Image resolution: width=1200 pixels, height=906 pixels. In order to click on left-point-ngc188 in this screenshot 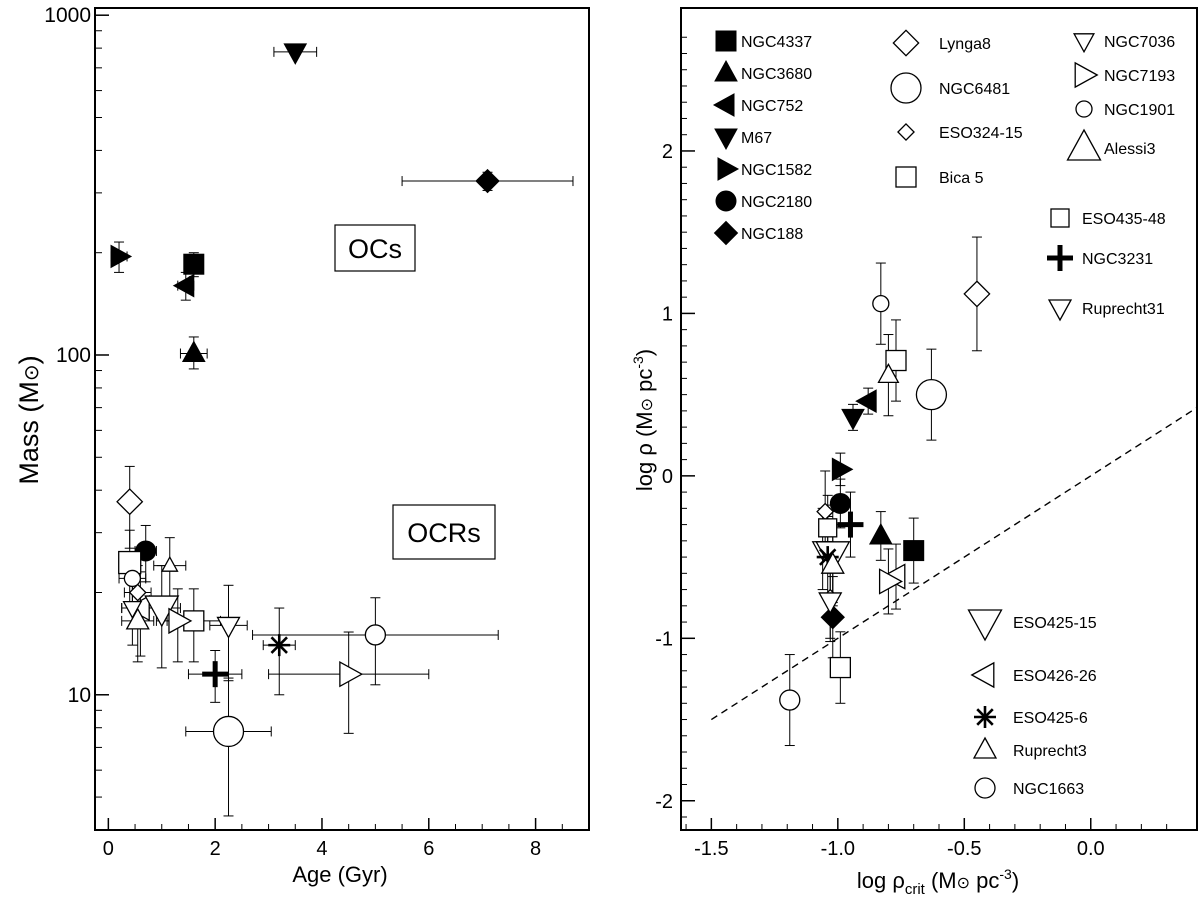, I will do `click(487, 181)`.